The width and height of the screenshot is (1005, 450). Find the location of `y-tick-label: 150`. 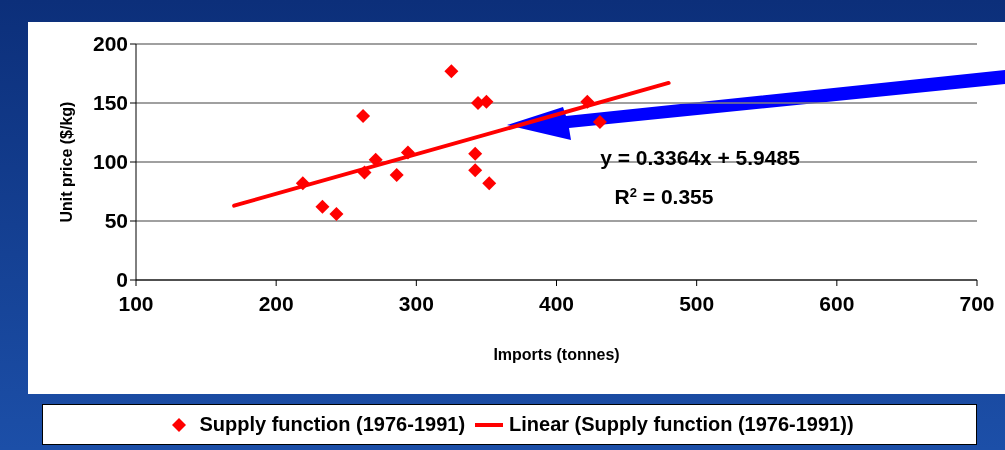

y-tick-label: 150 is located at coordinates (110, 103).